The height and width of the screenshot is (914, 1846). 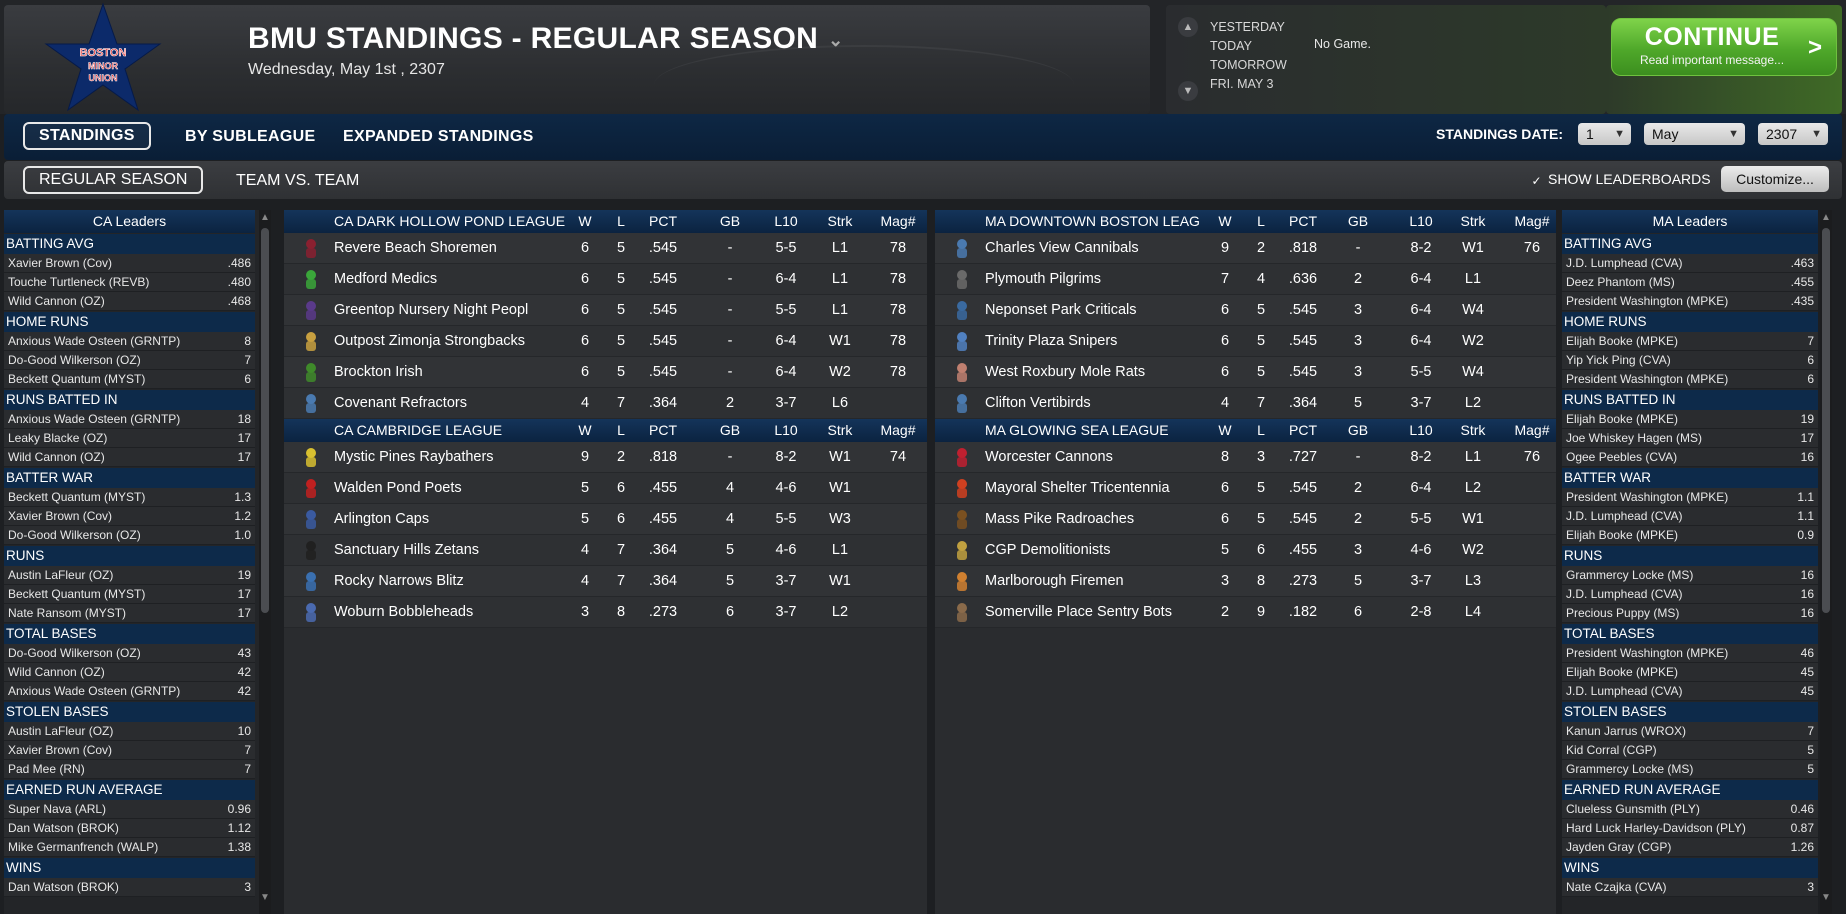 What do you see at coordinates (1242, 84) in the screenshot?
I see `day-fri: FRI. MAY 3` at bounding box center [1242, 84].